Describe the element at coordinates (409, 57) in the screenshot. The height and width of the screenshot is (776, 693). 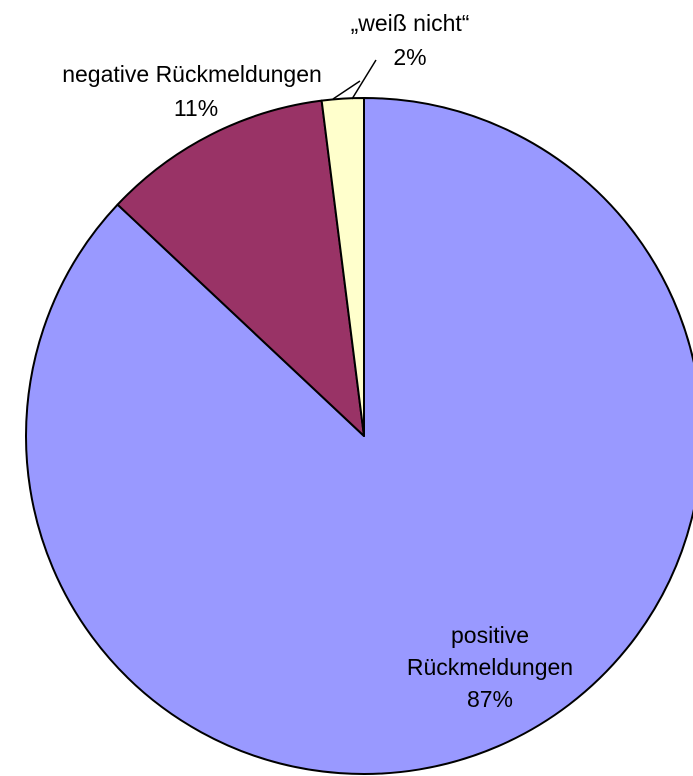
I see `slice-percent-unknown: 2%` at that location.